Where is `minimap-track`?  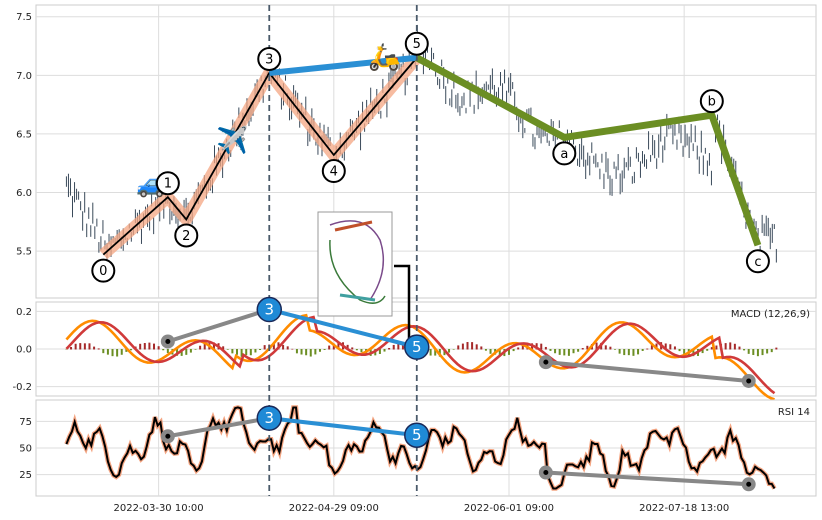 minimap-track is located at coordinates (357, 271).